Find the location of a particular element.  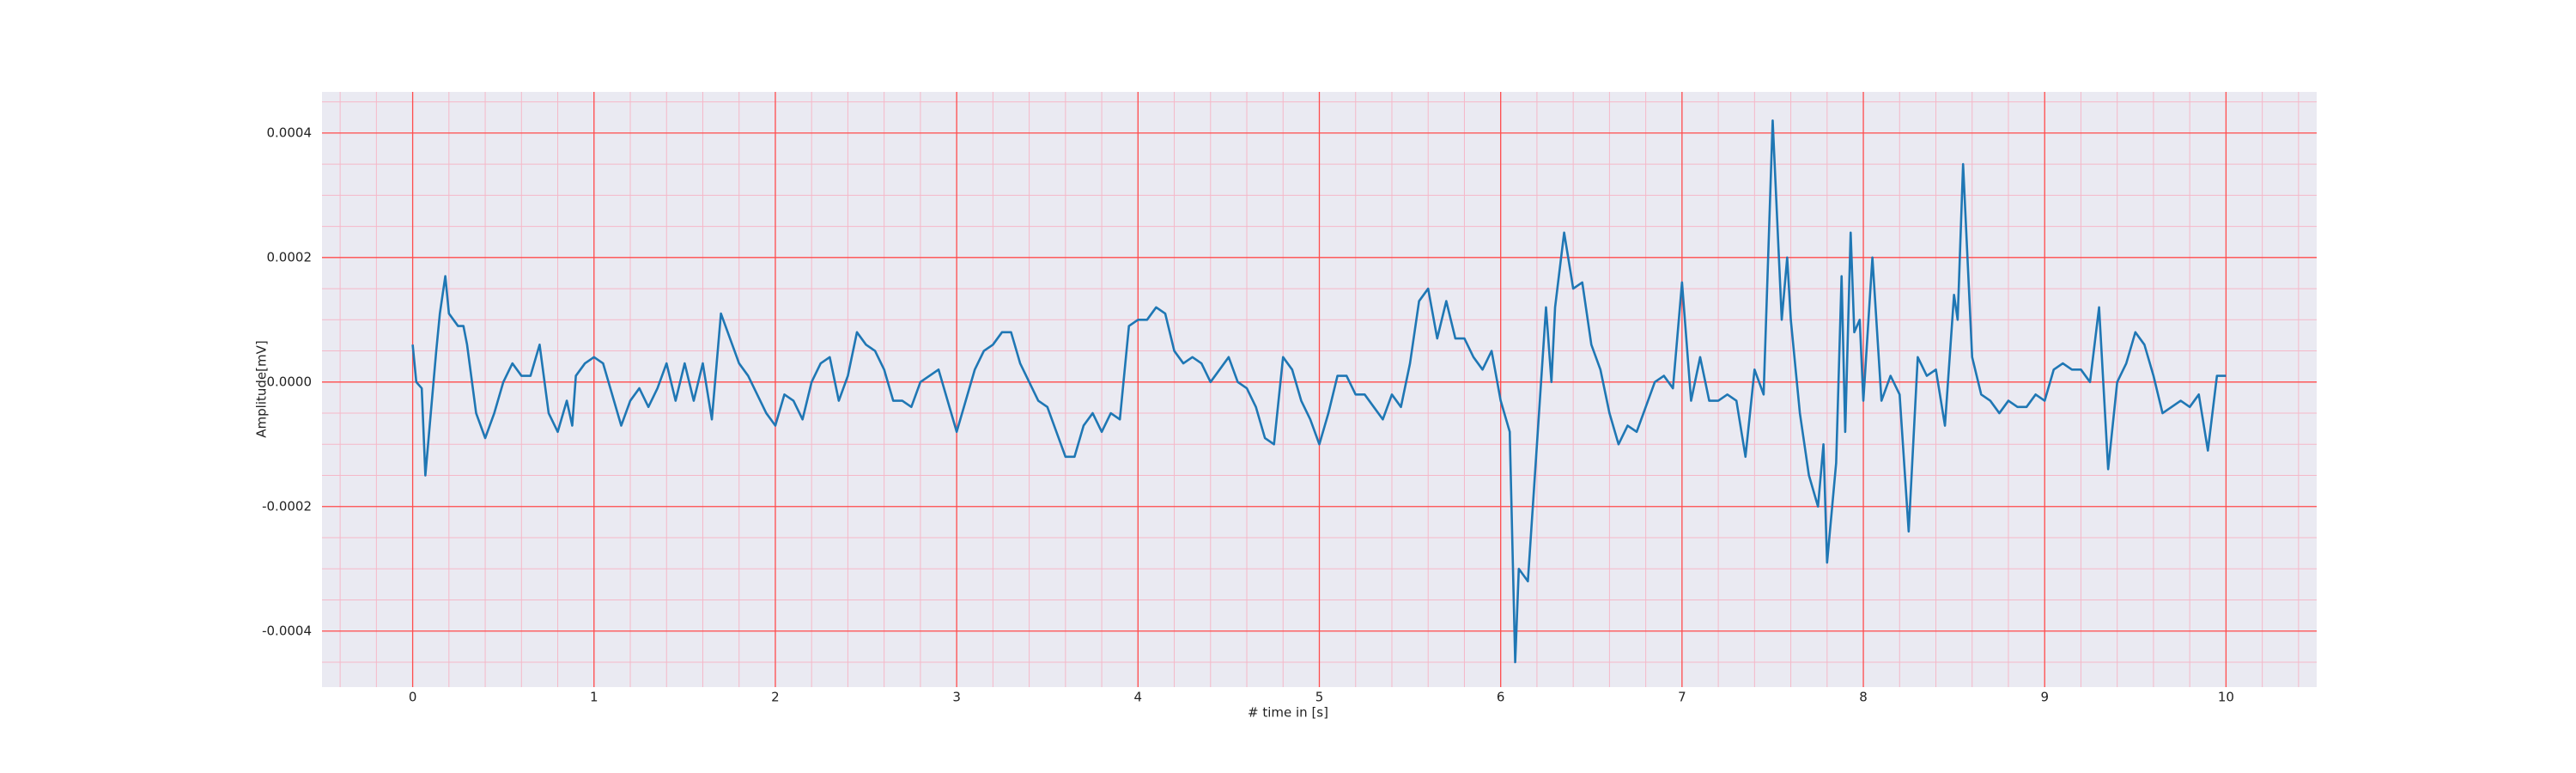

x-axis-label: # time in [s] is located at coordinates (1288, 713).